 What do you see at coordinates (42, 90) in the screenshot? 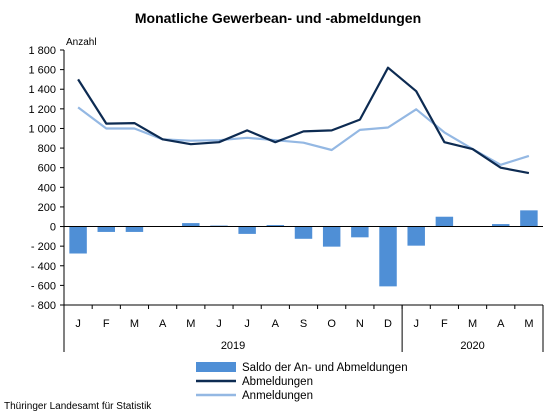
I see `y-tick-label: 1 400` at bounding box center [42, 90].